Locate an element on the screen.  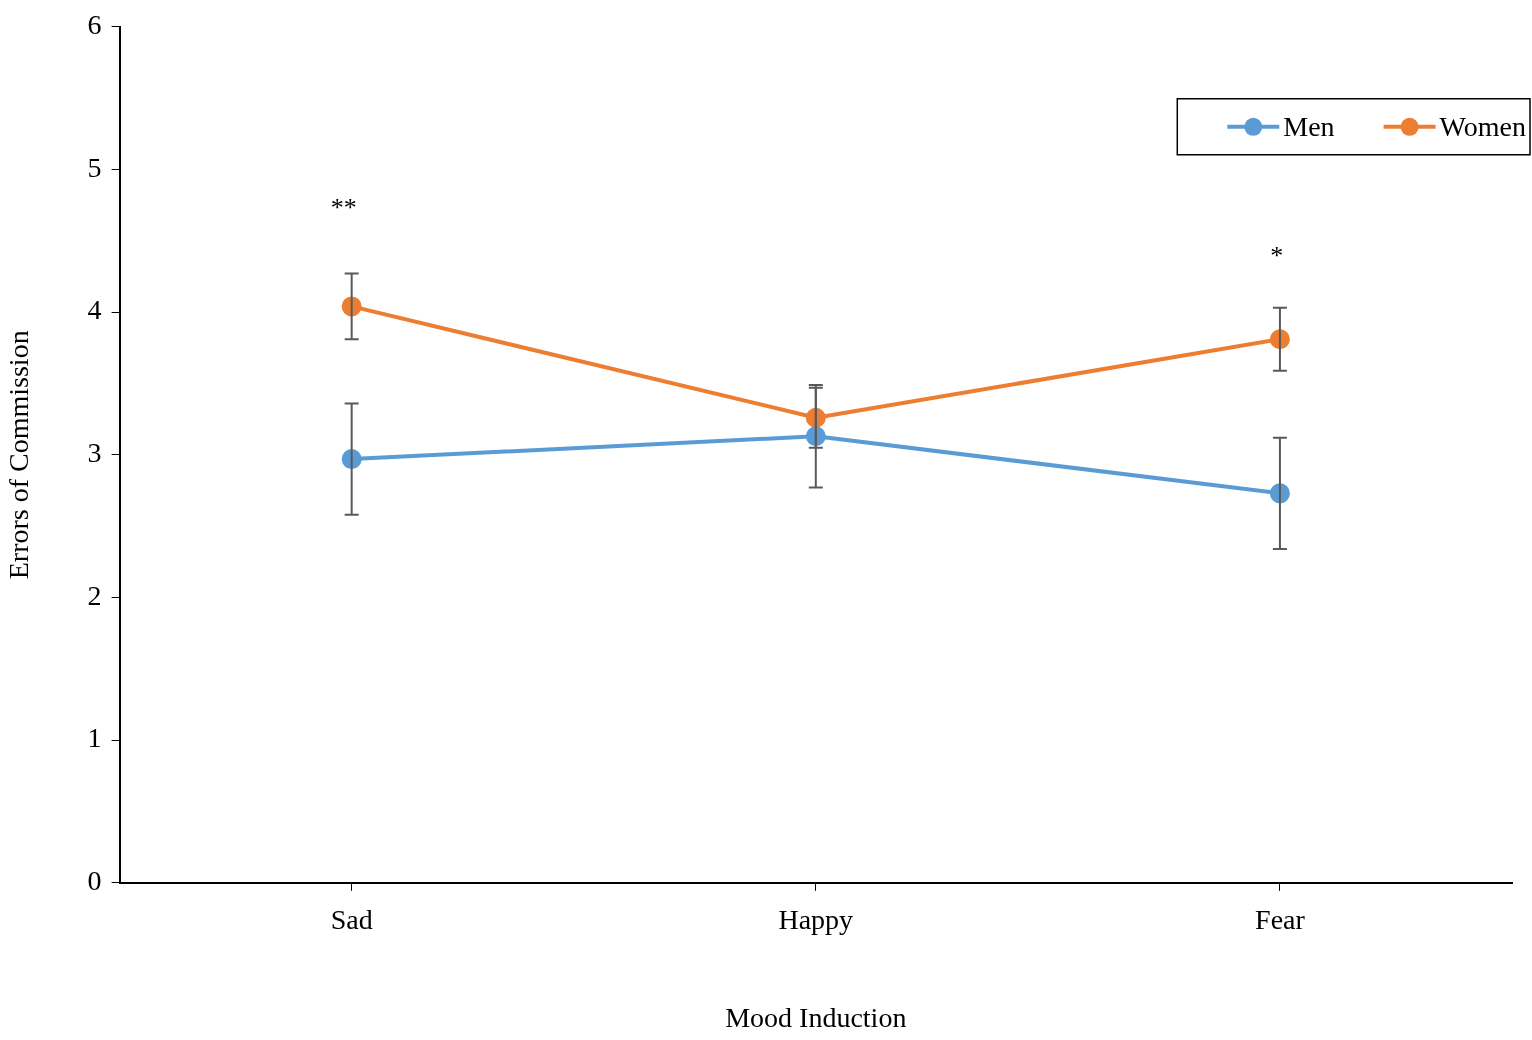
annotation: ** is located at coordinates (343, 207).